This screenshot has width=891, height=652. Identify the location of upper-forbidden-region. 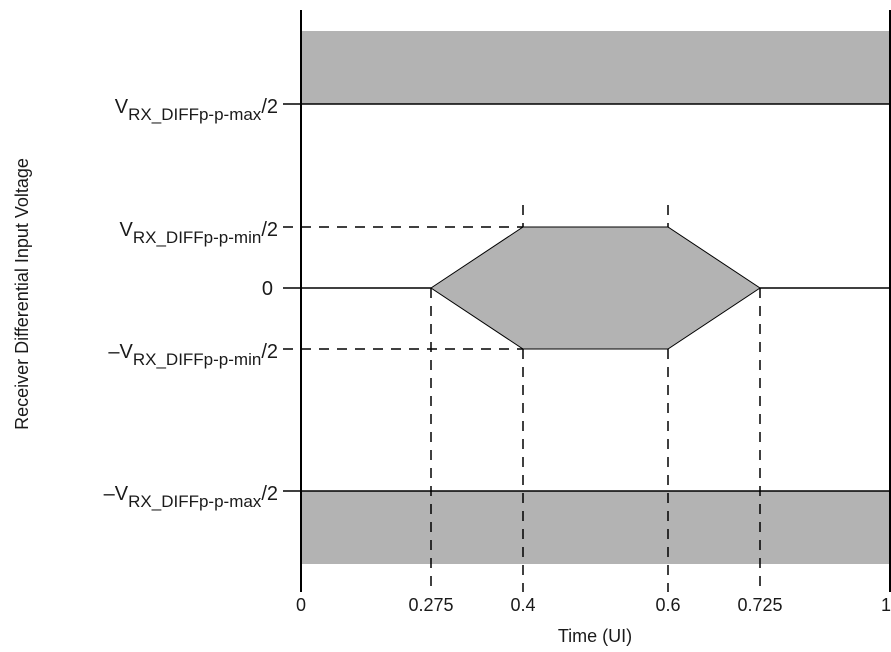
(595, 67).